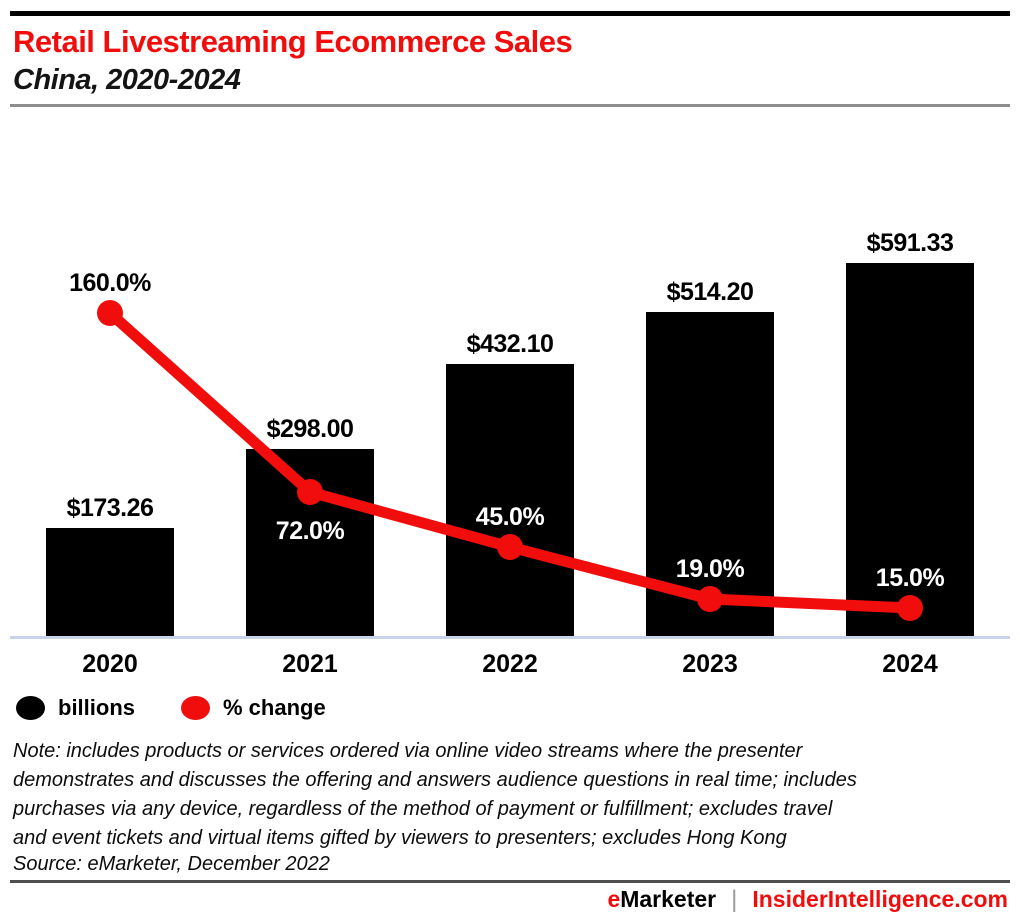 The image size is (1020, 920). What do you see at coordinates (510, 105) in the screenshot?
I see `header-rule` at bounding box center [510, 105].